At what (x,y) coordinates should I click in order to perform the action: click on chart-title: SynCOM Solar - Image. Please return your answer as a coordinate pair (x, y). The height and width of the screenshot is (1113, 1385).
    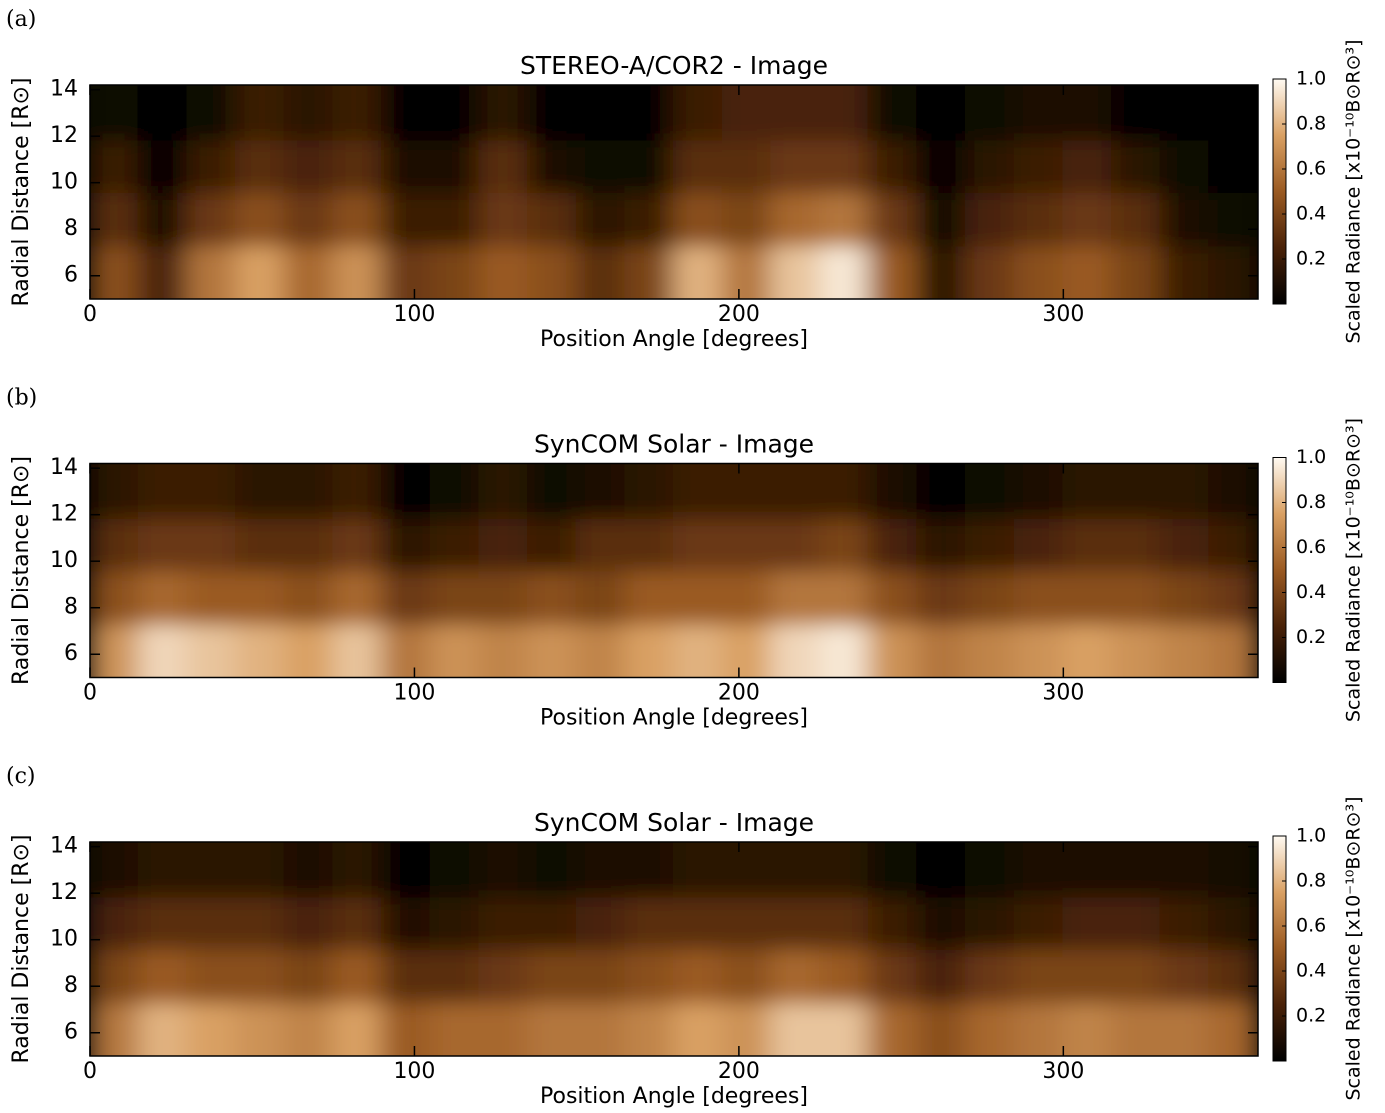
    Looking at the image, I should click on (674, 444).